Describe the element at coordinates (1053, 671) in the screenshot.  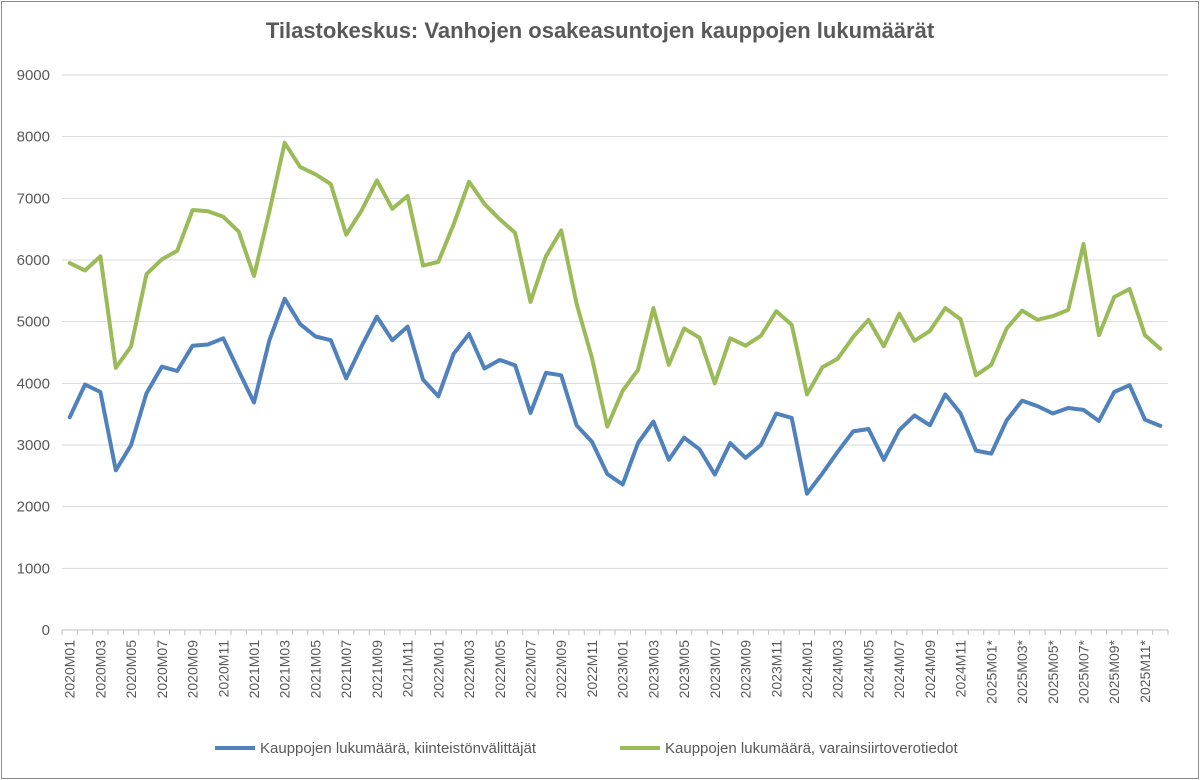
I see `x-tick-label: 2025M05*` at that location.